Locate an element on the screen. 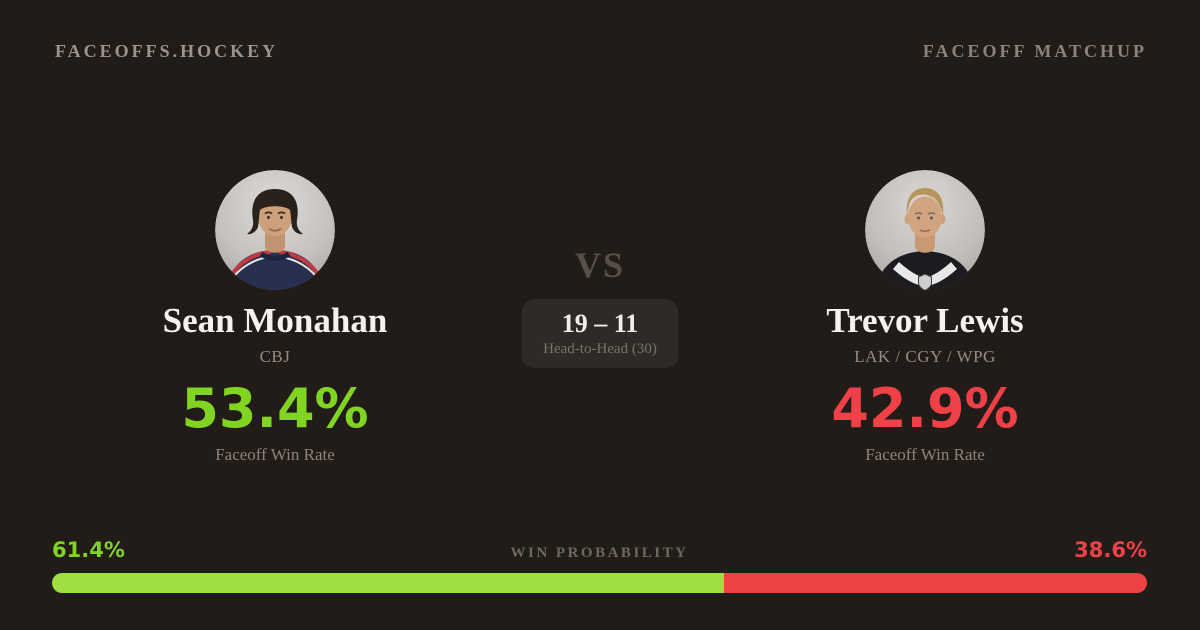 The height and width of the screenshot is (630, 1200). player-name-left: Sean Monahan is located at coordinates (275, 320).